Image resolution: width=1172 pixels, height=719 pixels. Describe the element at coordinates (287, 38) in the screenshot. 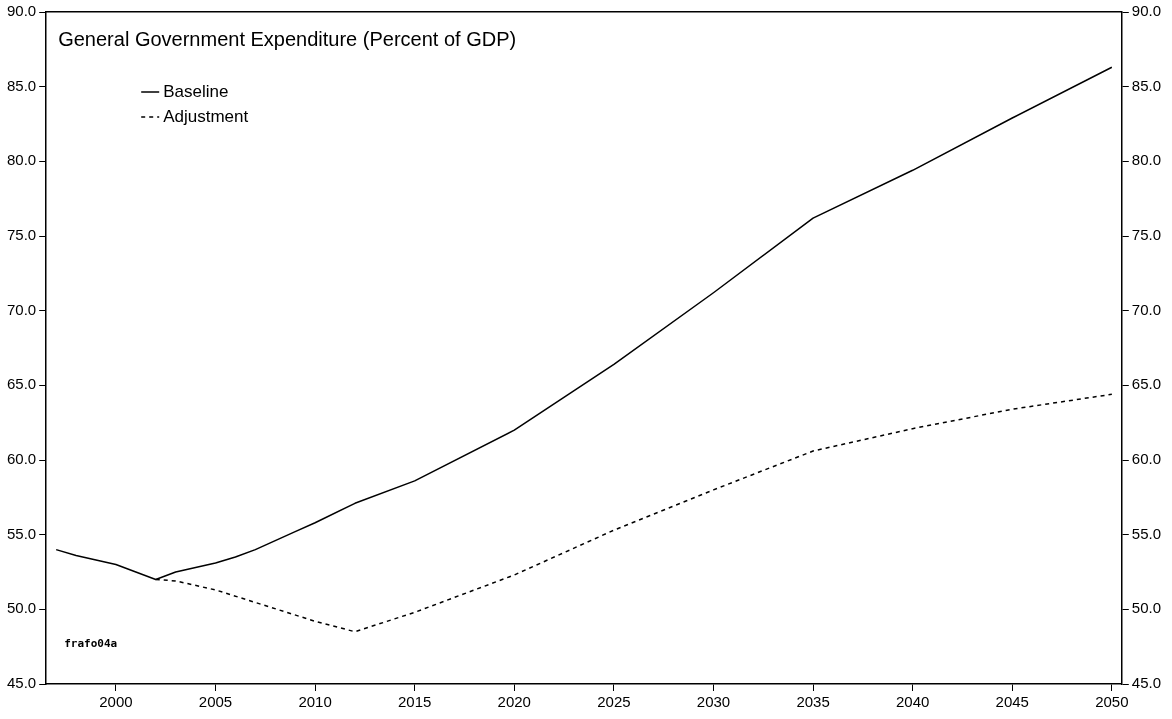

I see `text: General Government Expenditure (Percent of GDP)` at that location.